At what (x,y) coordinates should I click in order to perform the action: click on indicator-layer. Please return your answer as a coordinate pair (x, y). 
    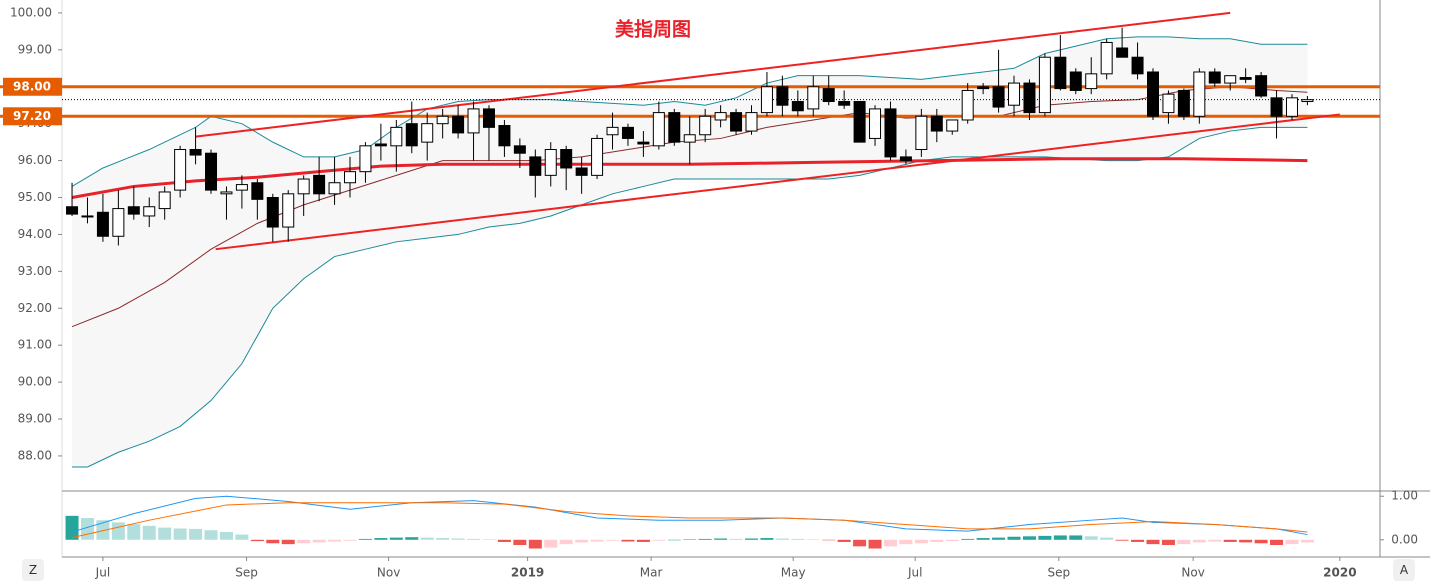
    Looking at the image, I should click on (689, 522).